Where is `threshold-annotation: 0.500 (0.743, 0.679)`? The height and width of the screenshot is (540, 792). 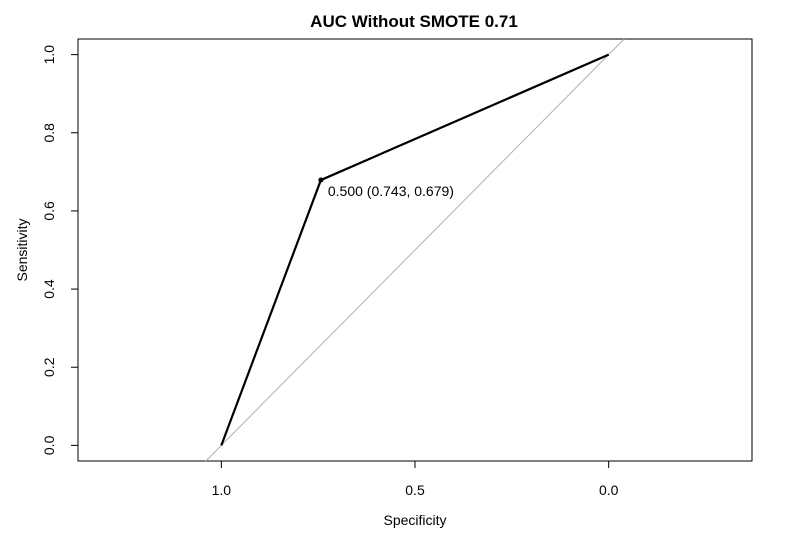 threshold-annotation: 0.500 (0.743, 0.679) is located at coordinates (391, 191).